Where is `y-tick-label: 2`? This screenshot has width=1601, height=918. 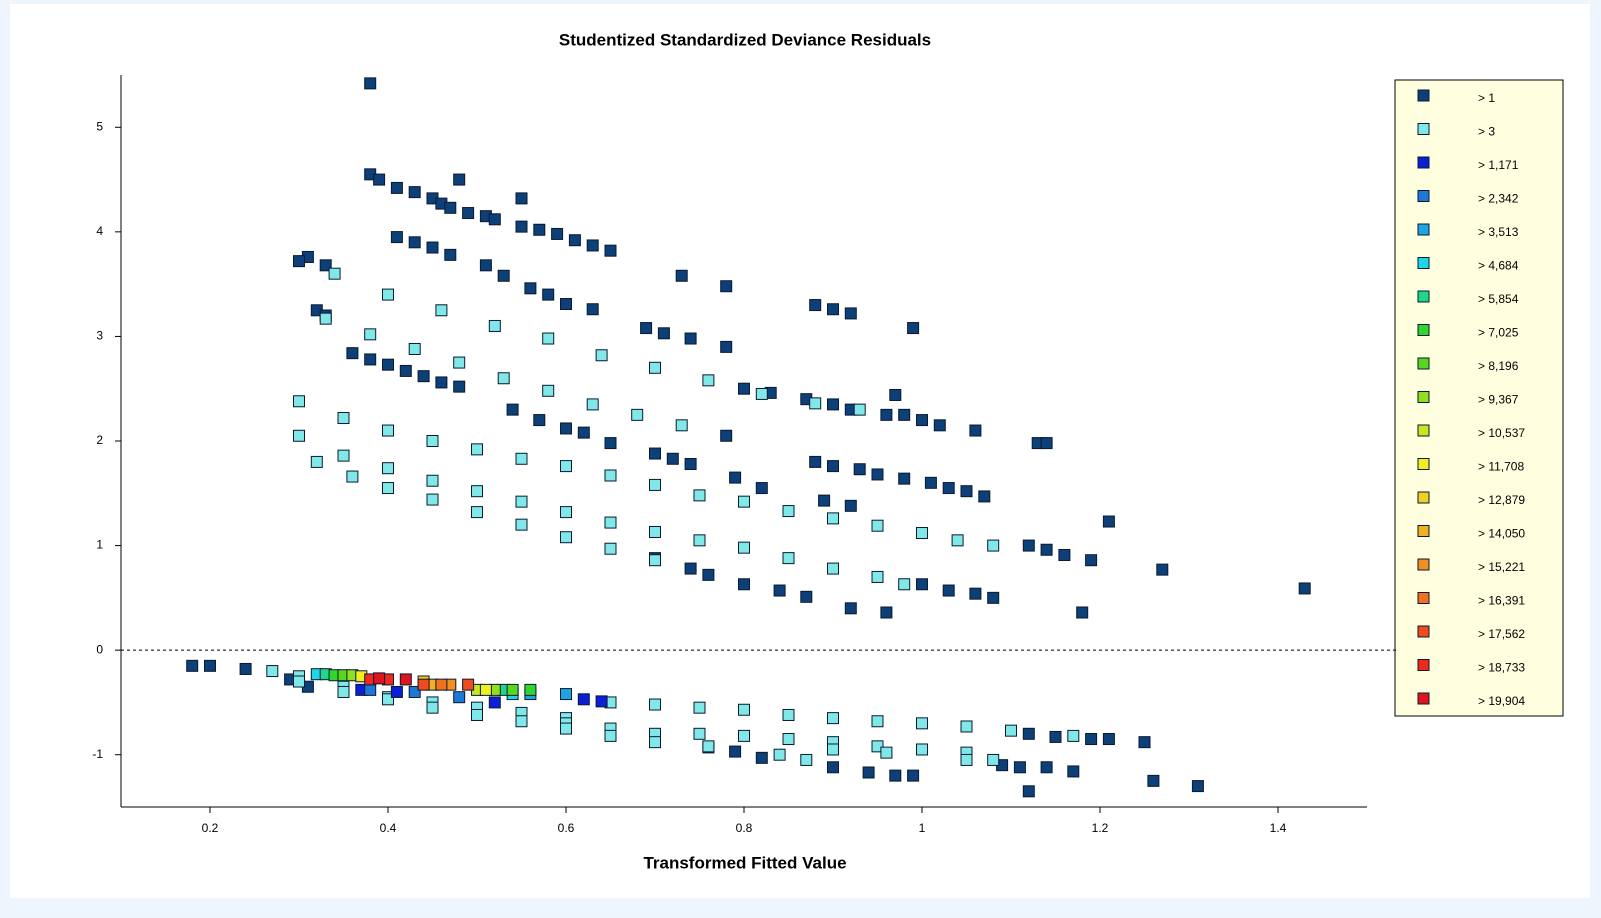
y-tick-label: 2 is located at coordinates (99, 440).